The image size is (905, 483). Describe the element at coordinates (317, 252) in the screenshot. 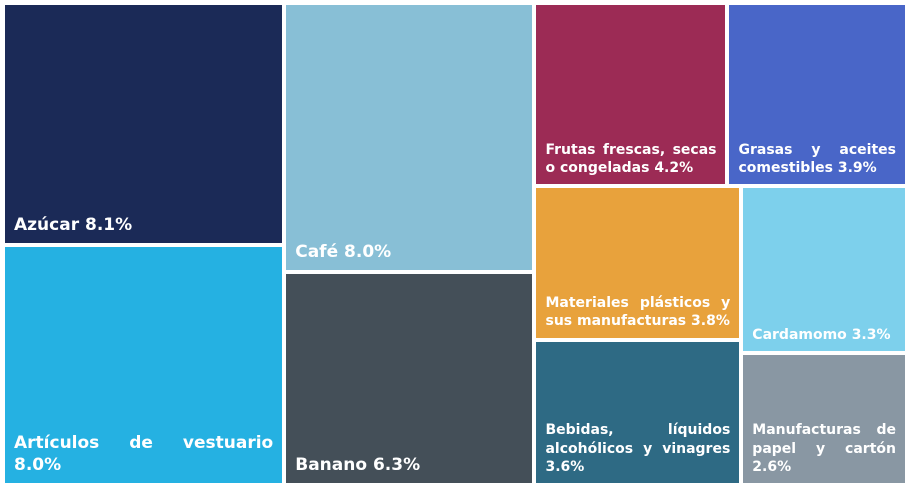

I see `category-name: Café` at that location.